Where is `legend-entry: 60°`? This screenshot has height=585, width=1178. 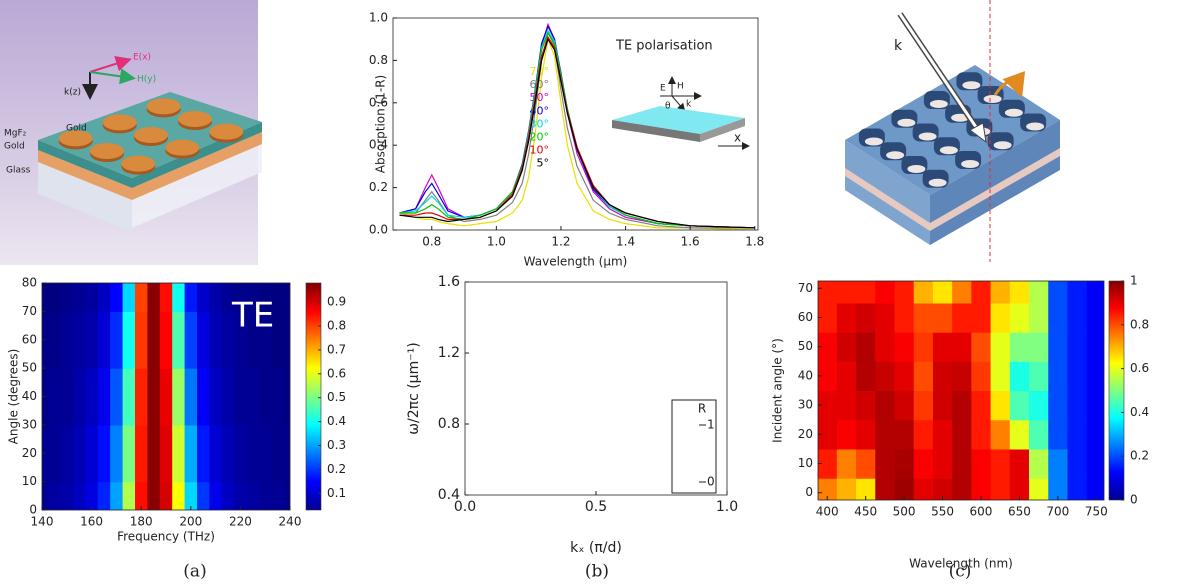
legend-entry: 60° is located at coordinates (540, 84).